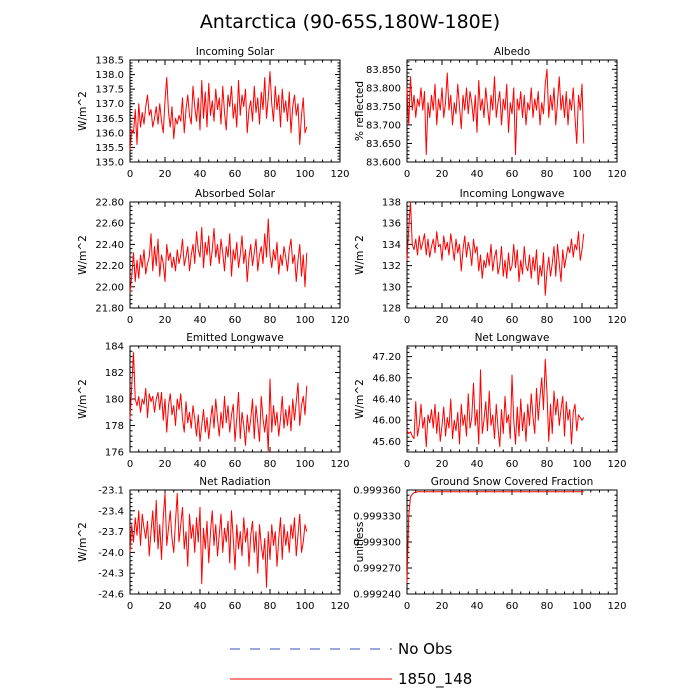 This screenshot has height=700, width=700. Describe the element at coordinates (111, 511) in the screenshot. I see `y-tick-label-net-radiation: -23.4` at that location.